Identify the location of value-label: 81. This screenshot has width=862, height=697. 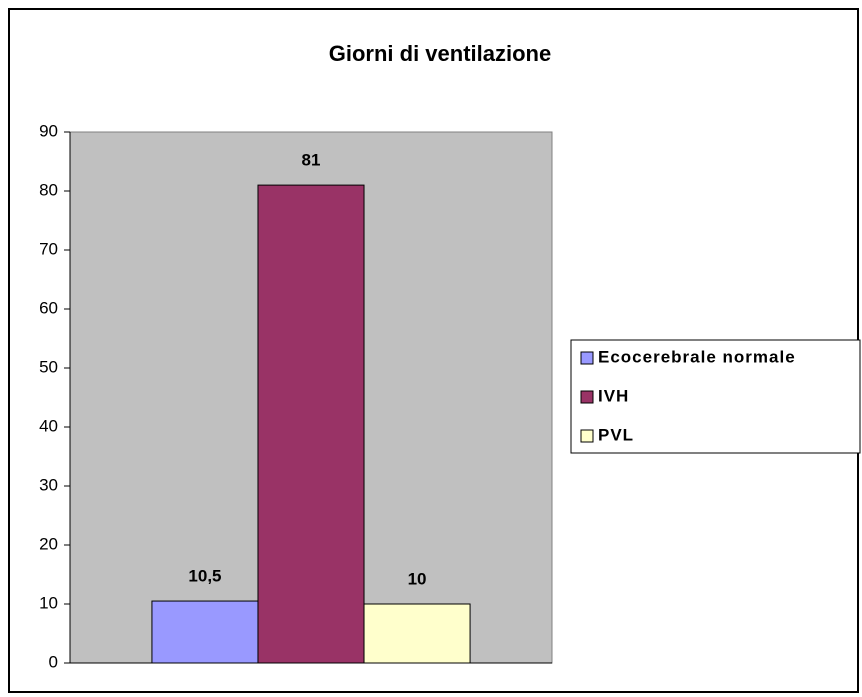
(311, 160).